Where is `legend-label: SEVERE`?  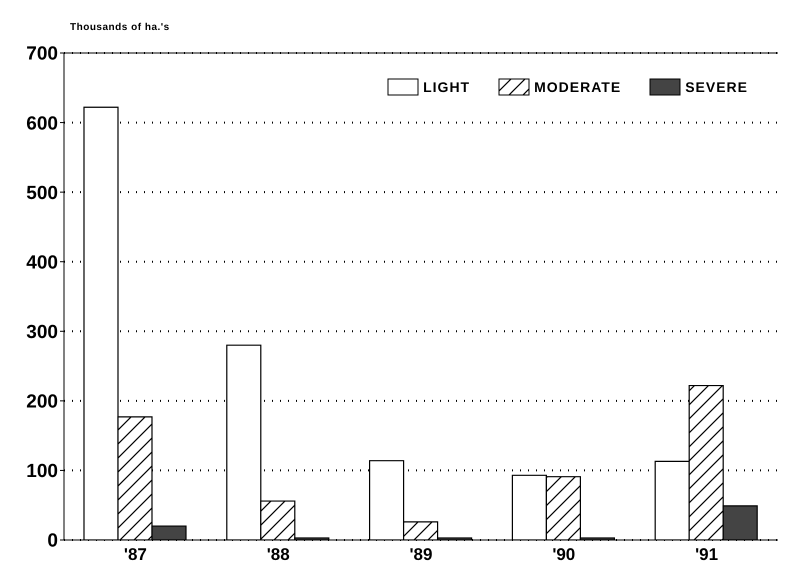 legend-label: SEVERE is located at coordinates (716, 87).